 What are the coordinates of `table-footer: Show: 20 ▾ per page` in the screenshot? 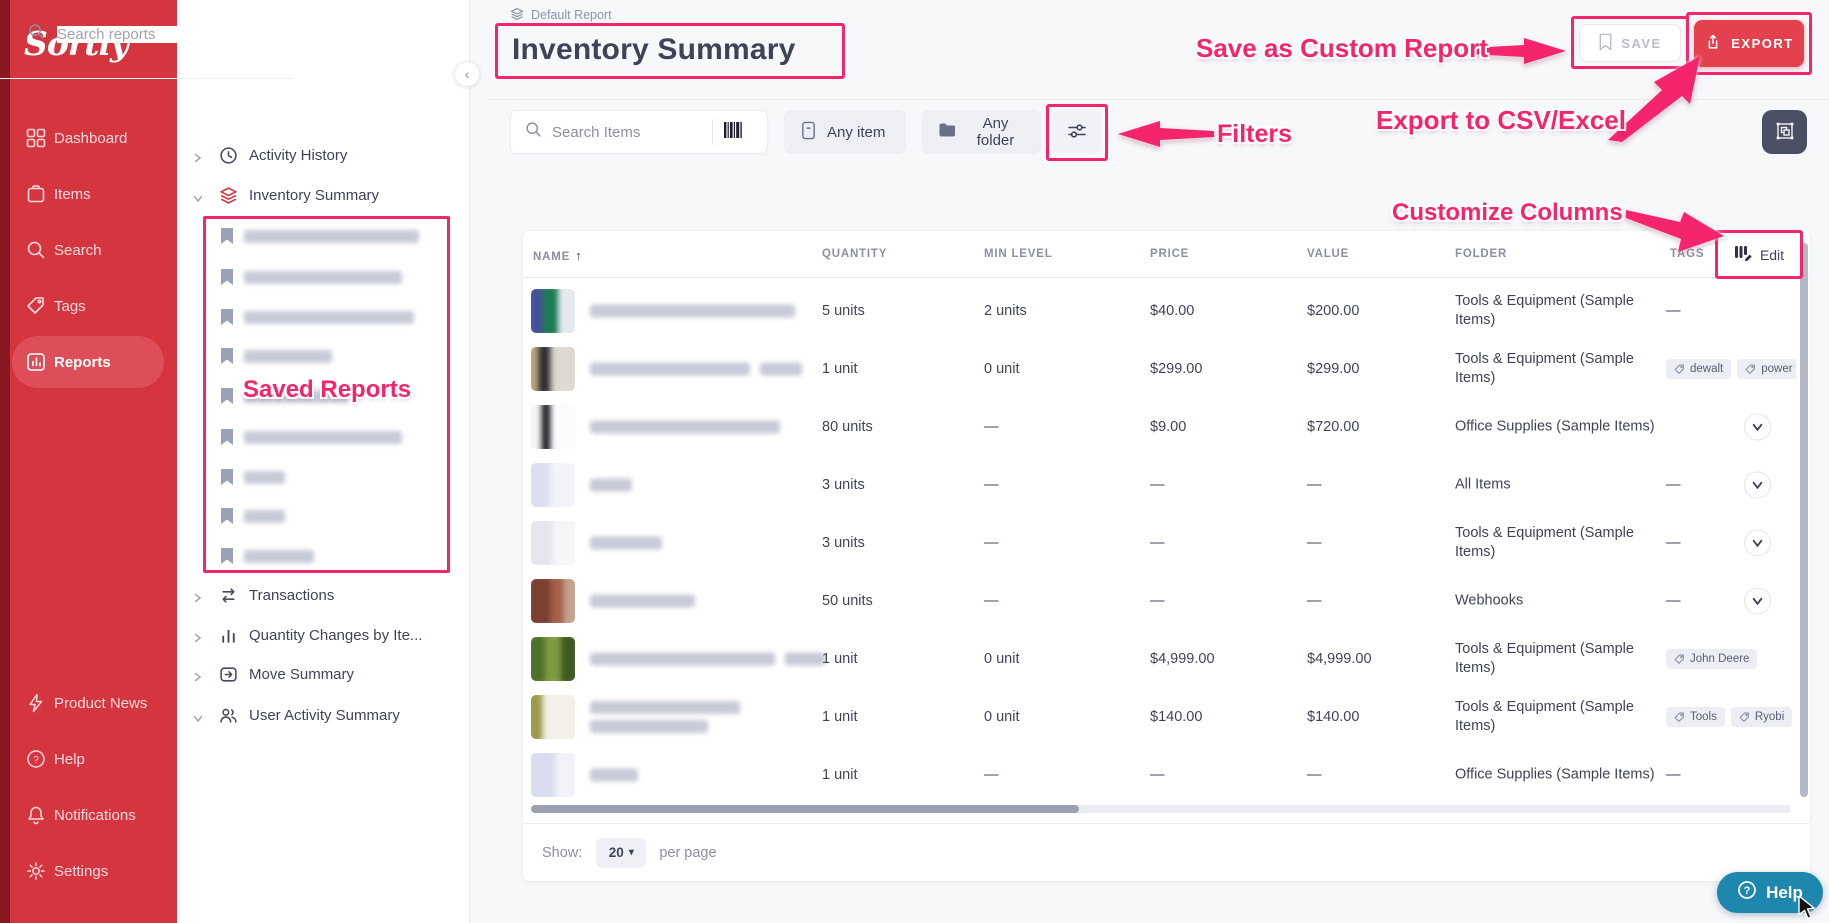 It's located at (1166, 852).